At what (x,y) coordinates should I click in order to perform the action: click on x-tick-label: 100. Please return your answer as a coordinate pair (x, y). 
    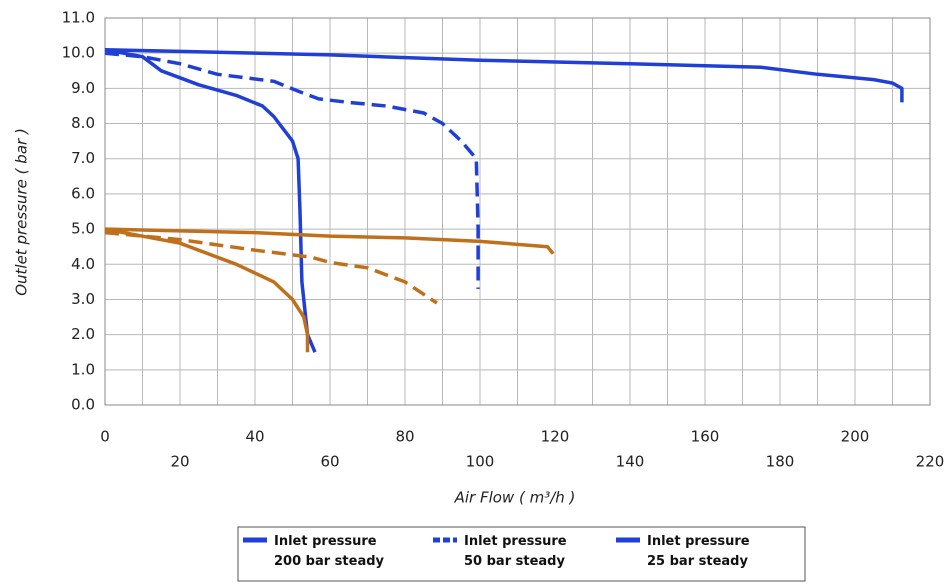
    Looking at the image, I should click on (480, 462).